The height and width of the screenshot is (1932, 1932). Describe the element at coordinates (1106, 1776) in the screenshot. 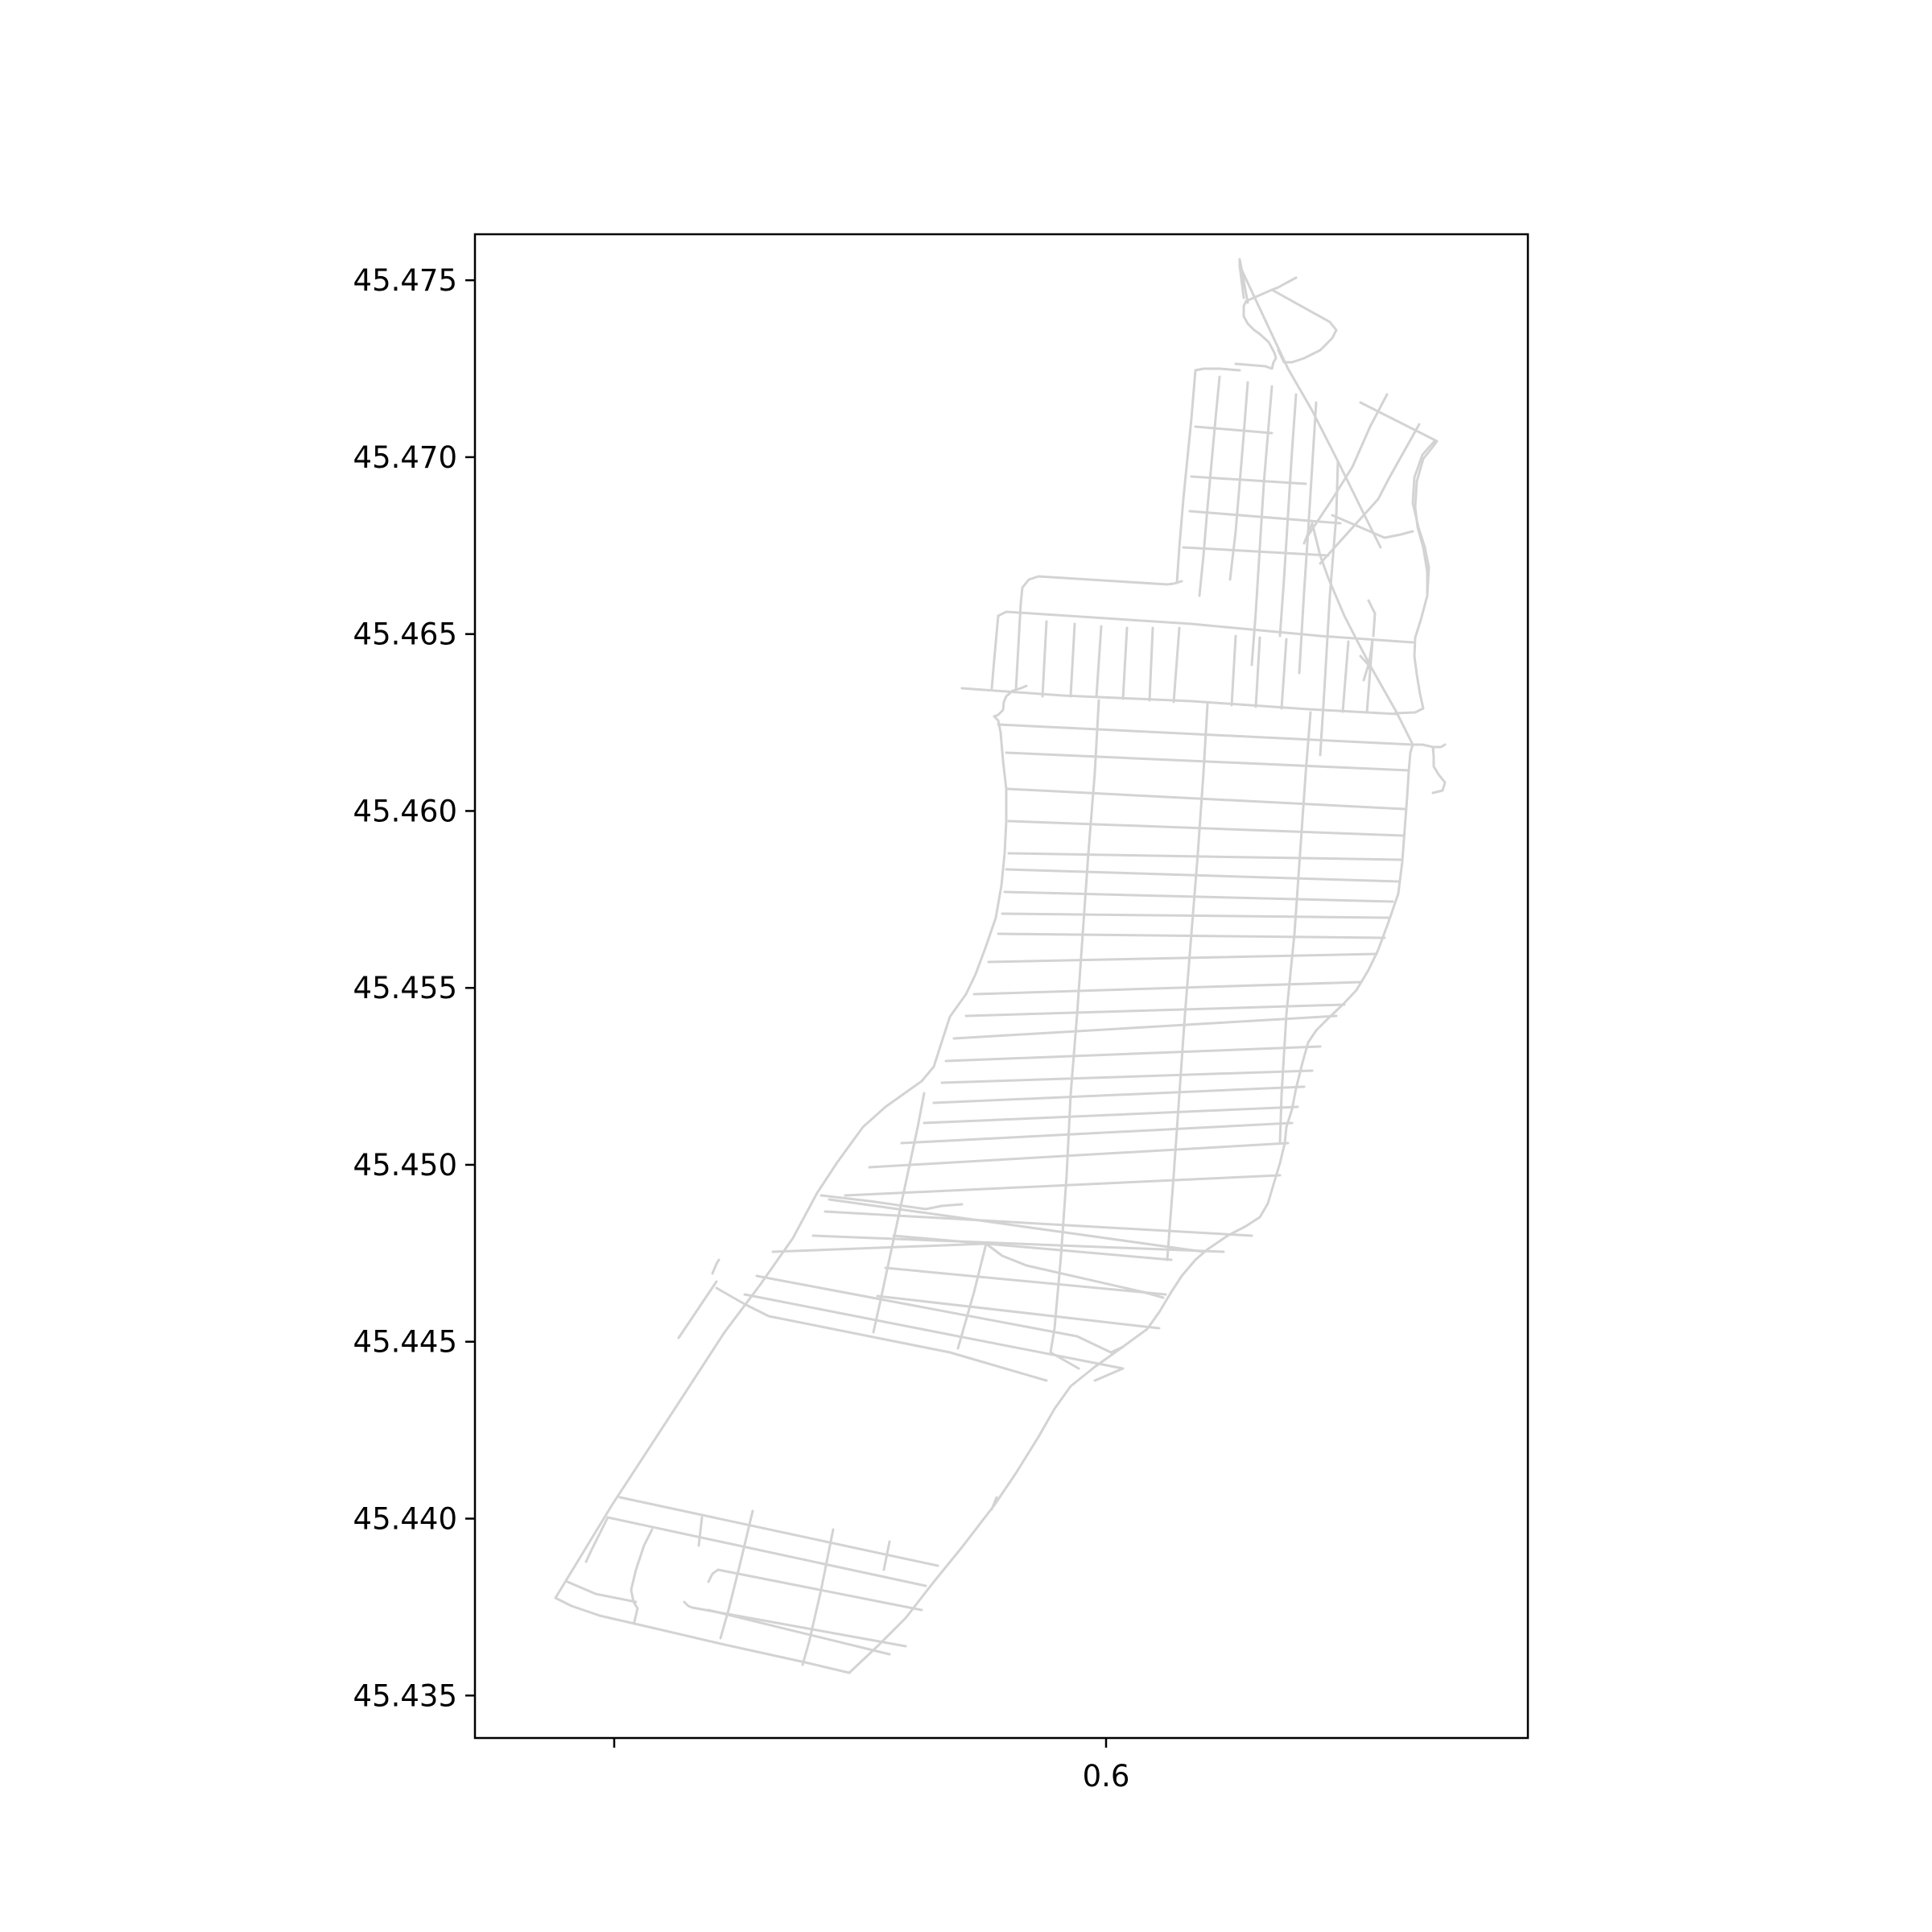

I see `x-tick-label-1: 0.6` at that location.